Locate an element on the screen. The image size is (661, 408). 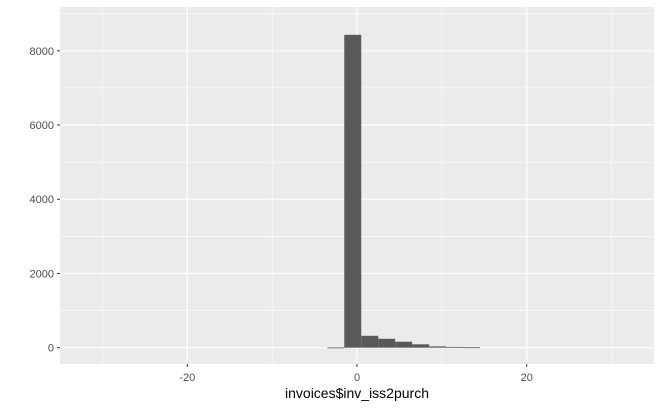
y-tick-label: 2000 is located at coordinates (42, 274).